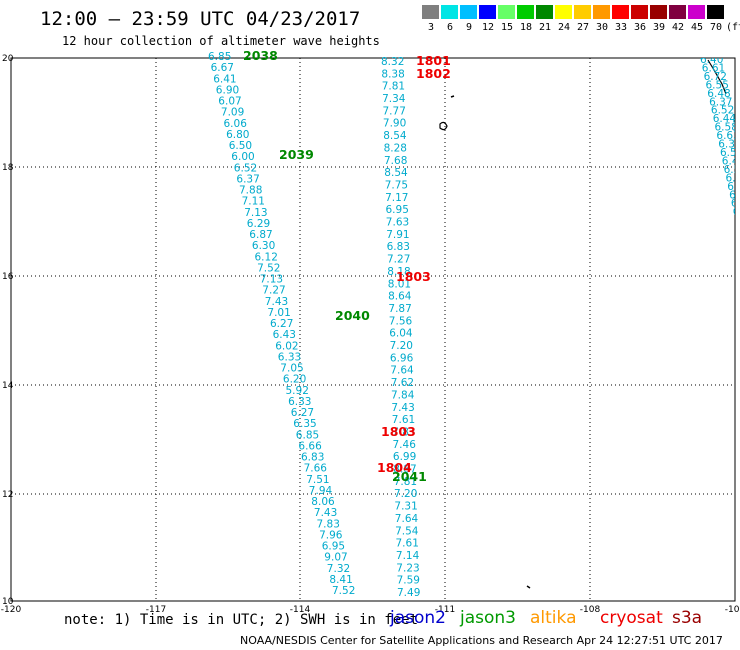  What do you see at coordinates (720, 102) in the screenshot?
I see `swh-value-edge-track: 6.37` at bounding box center [720, 102].